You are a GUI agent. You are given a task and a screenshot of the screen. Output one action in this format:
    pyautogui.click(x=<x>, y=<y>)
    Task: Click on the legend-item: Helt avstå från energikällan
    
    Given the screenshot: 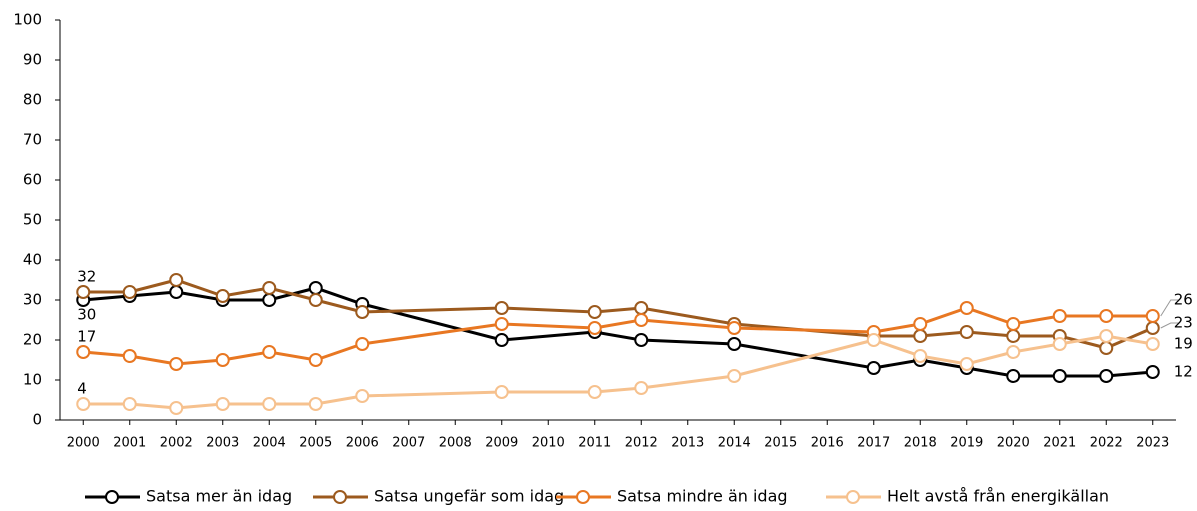 What is the action you would take?
    pyautogui.click(x=967, y=496)
    